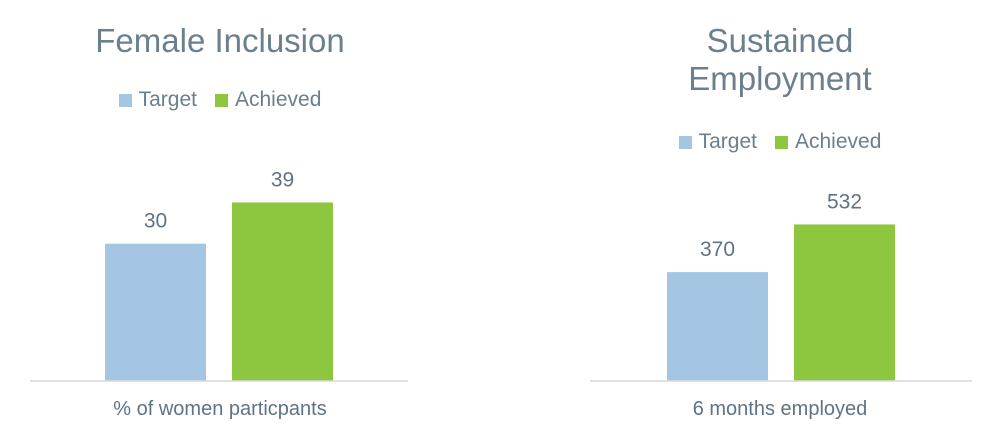 The width and height of the screenshot is (1000, 438). I want to click on data-label-target: 30, so click(155, 221).